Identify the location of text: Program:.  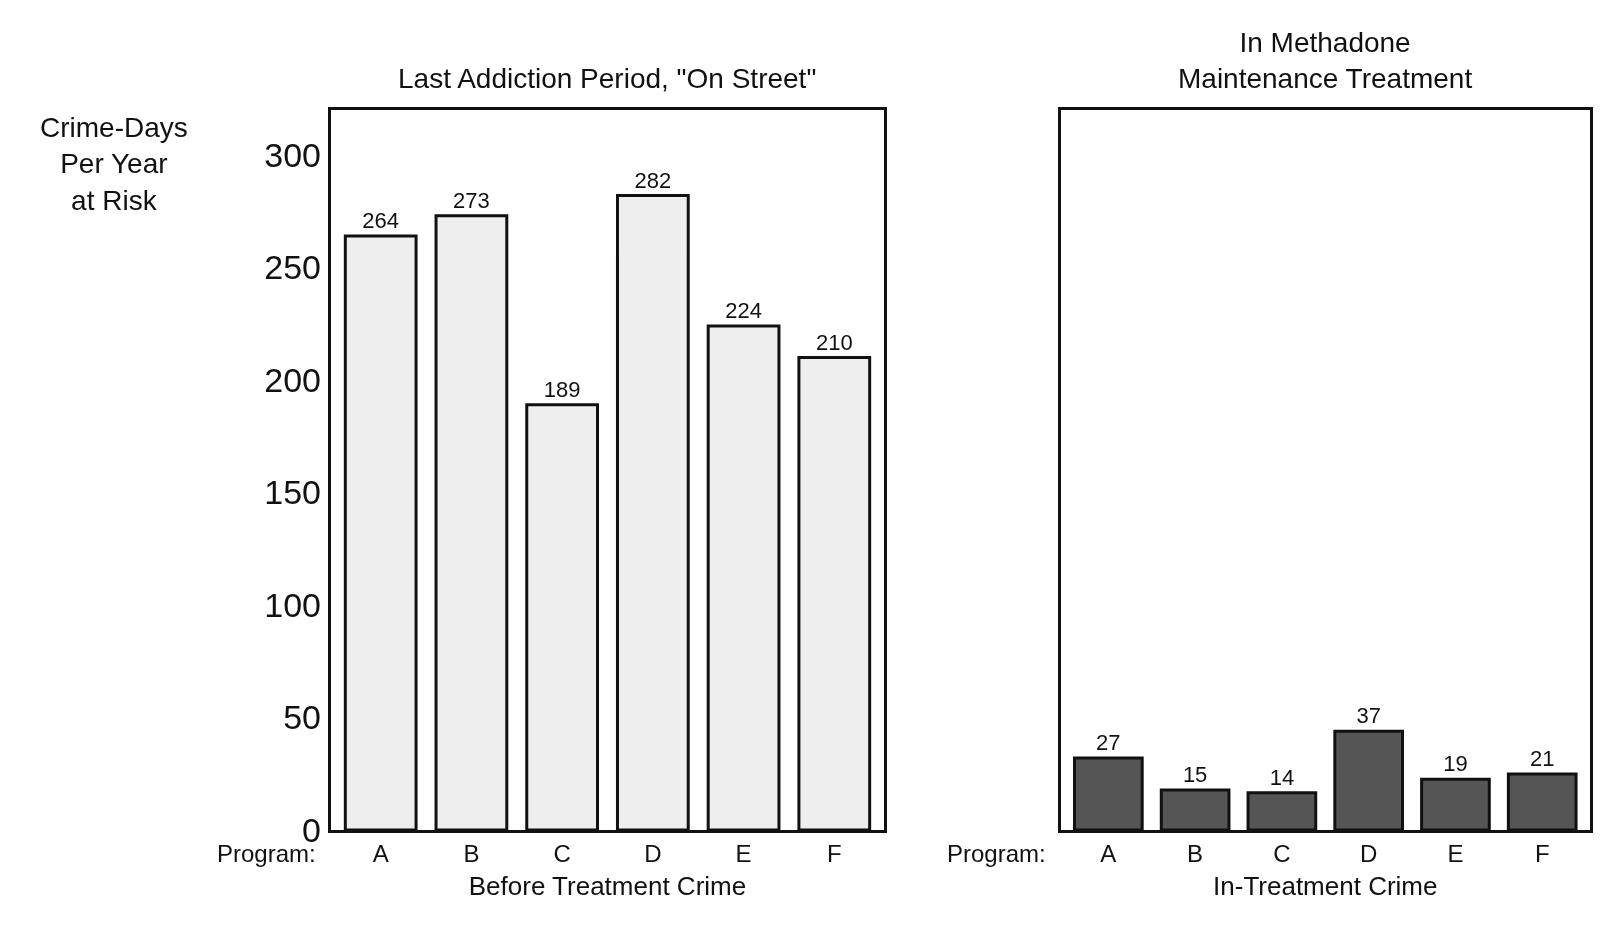
(996, 853).